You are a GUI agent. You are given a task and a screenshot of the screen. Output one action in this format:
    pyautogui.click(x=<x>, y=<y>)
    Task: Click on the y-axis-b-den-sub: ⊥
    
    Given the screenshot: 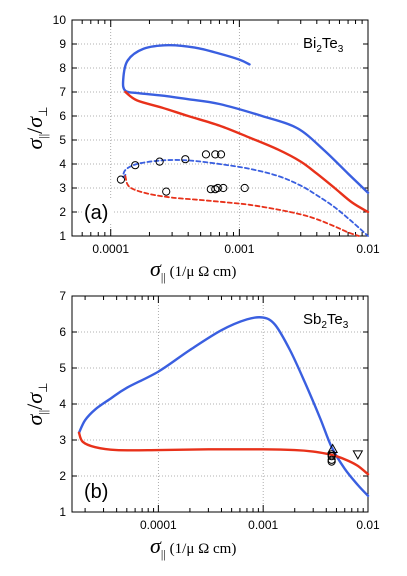 What is the action you would take?
    pyautogui.click(x=43, y=387)
    